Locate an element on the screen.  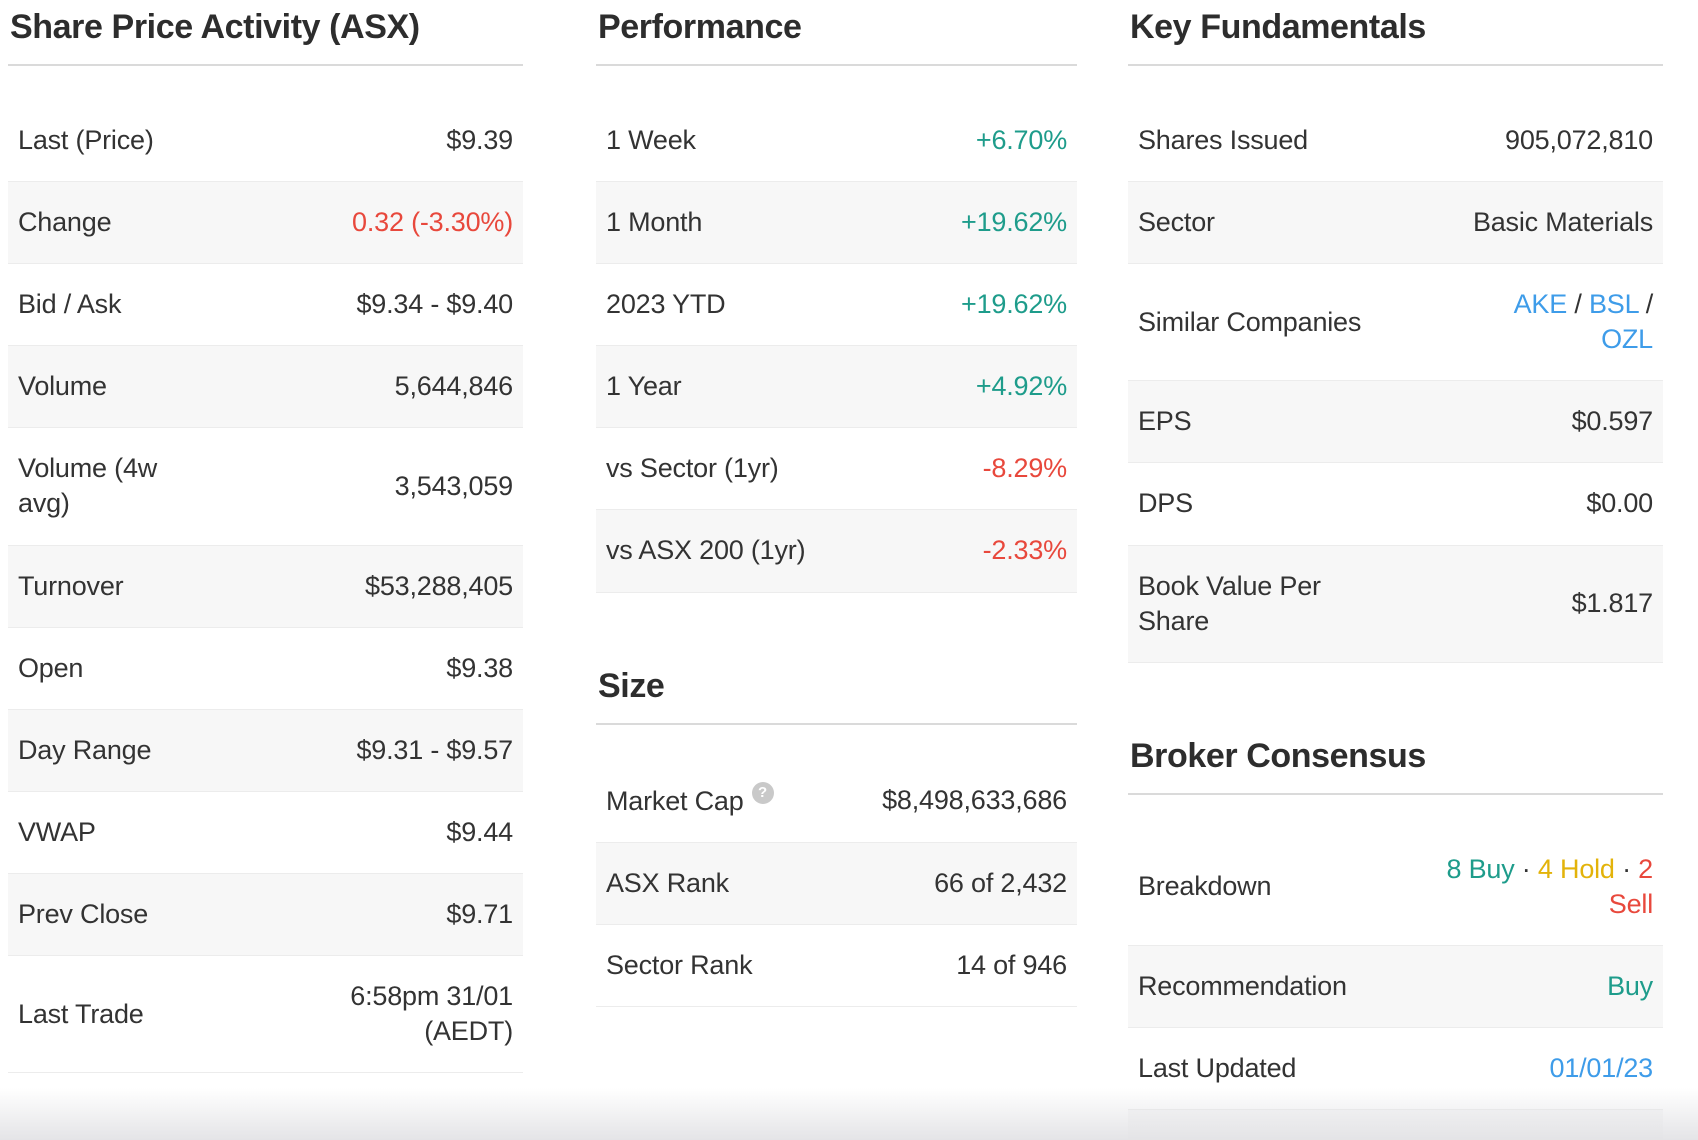
table-row-open: Open $9.38 is located at coordinates (265, 669).